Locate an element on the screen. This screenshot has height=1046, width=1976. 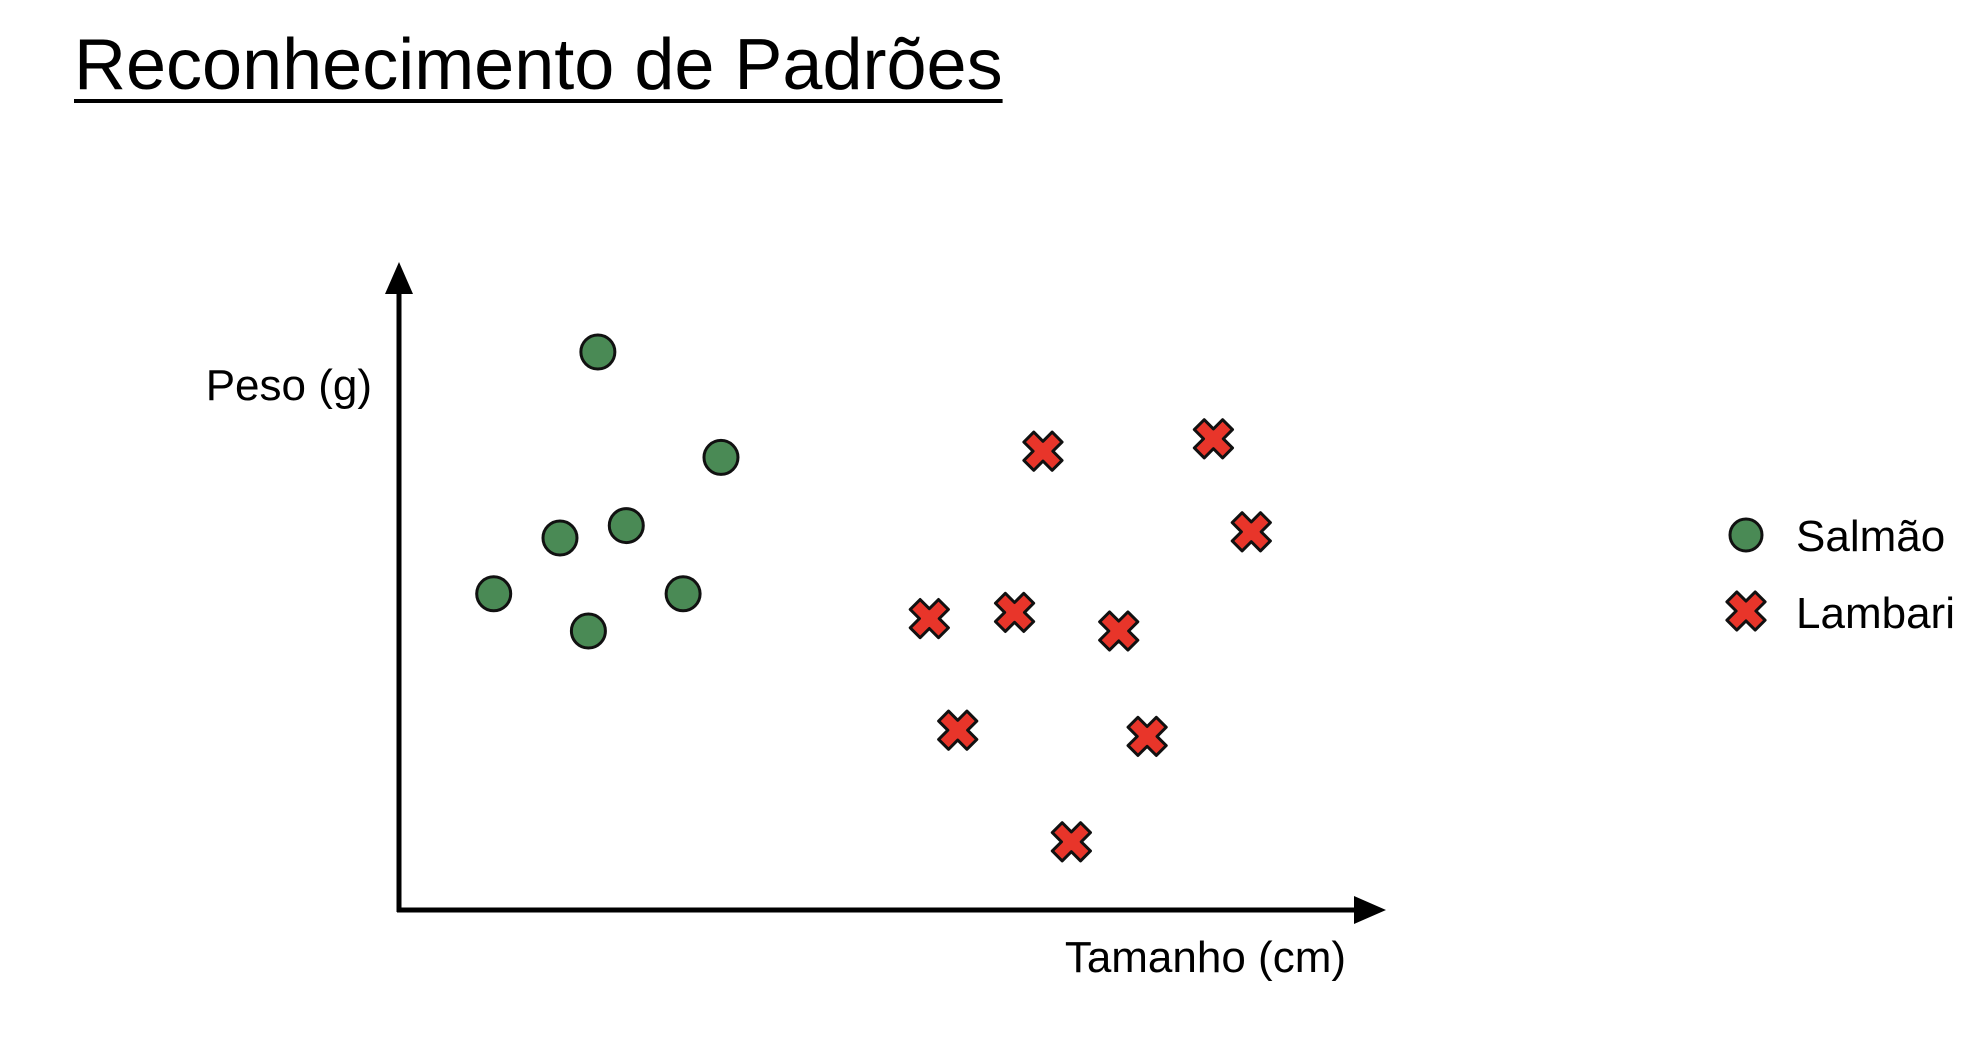
legend-salmao-label: Salmão is located at coordinates (1870, 536).